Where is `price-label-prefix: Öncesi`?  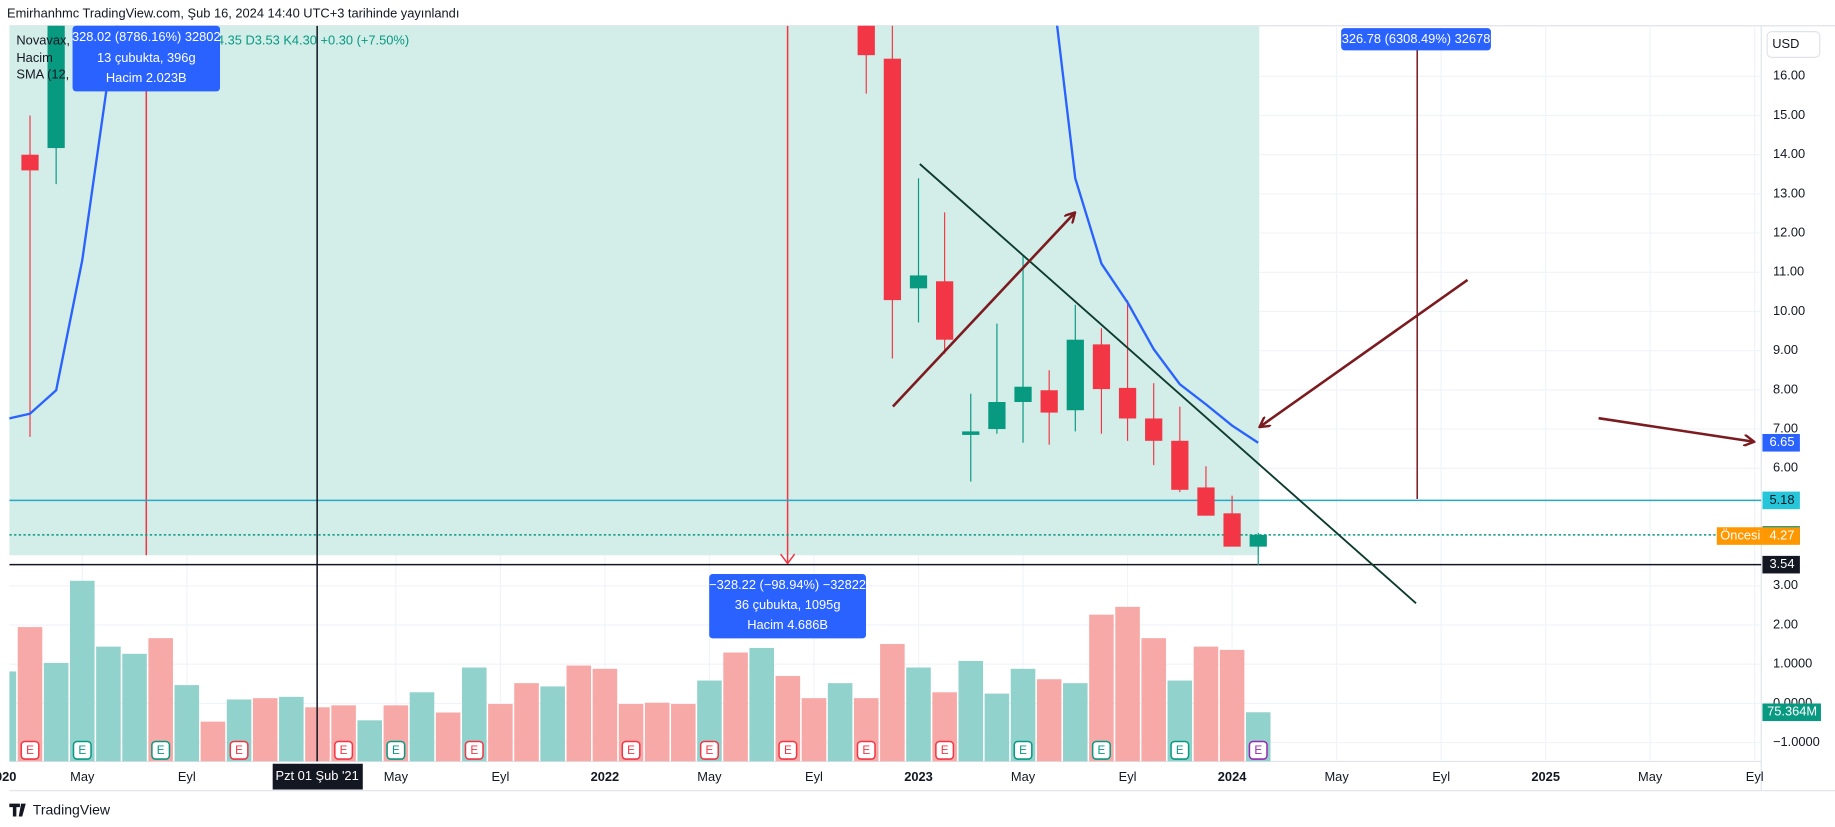
price-label-prefix: Öncesi is located at coordinates (1740, 534).